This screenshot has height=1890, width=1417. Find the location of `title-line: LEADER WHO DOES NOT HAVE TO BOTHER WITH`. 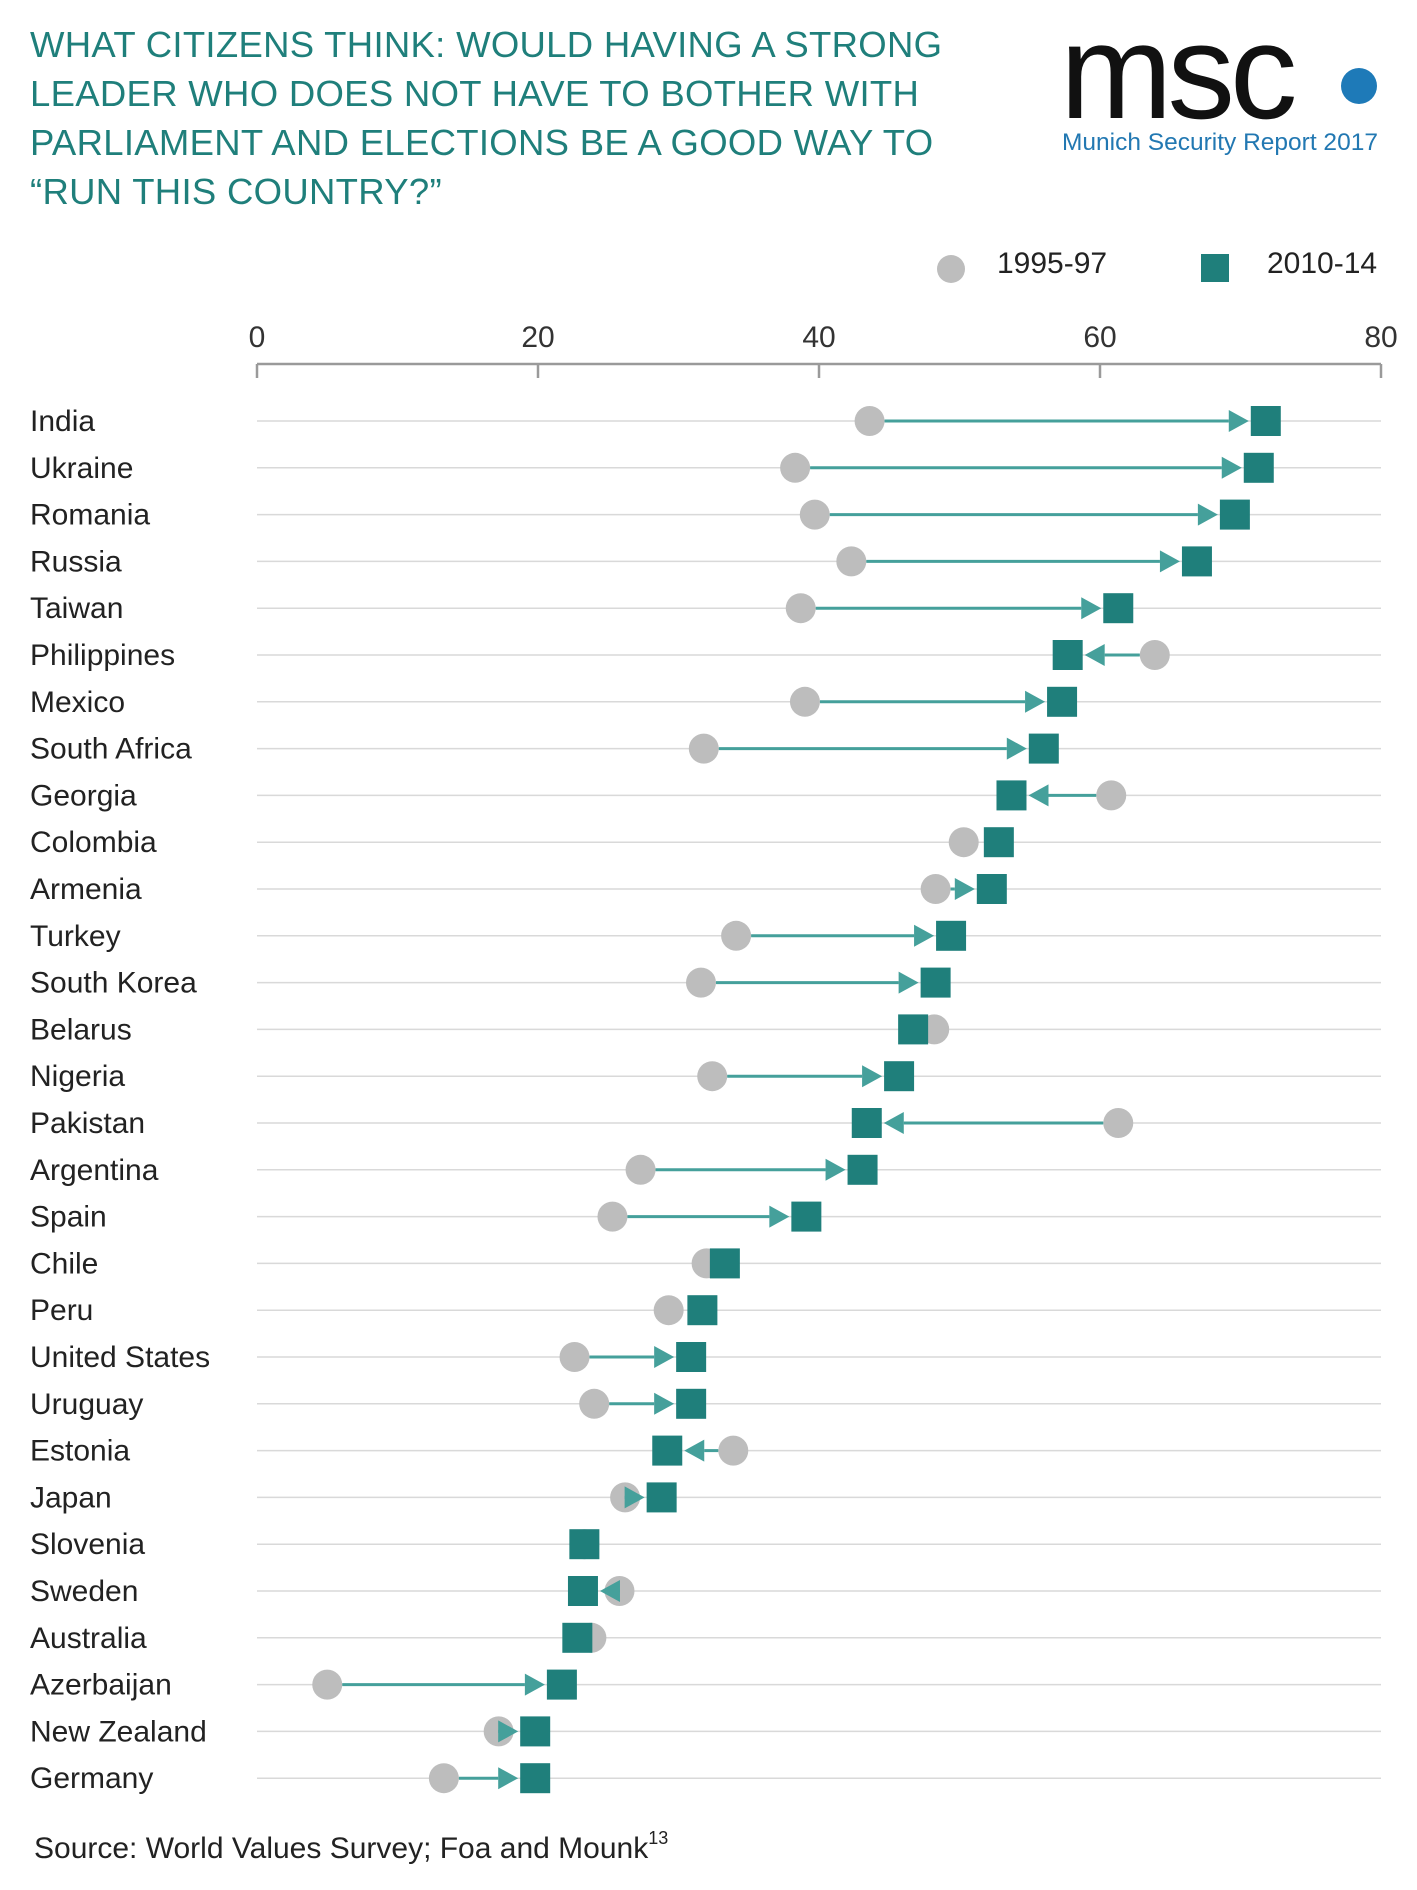

title-line: LEADER WHO DOES NOT HAVE TO BOTHER WITH is located at coordinates (475, 93).